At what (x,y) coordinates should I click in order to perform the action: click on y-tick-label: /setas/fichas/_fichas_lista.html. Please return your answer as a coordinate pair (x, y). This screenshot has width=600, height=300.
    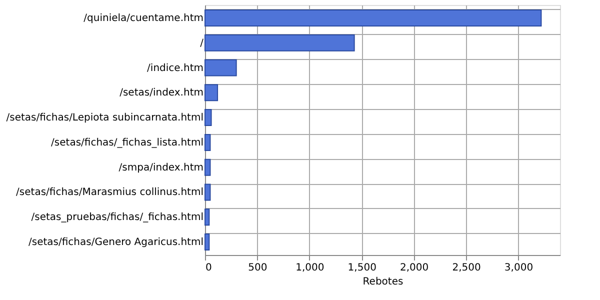
    Looking at the image, I should click on (127, 142).